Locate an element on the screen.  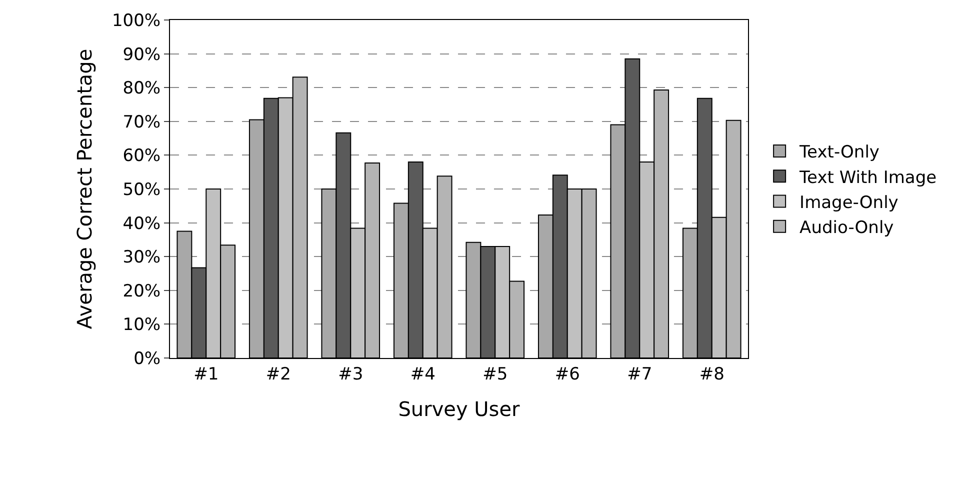
y-tick-label: 90% is located at coordinates (141, 54).